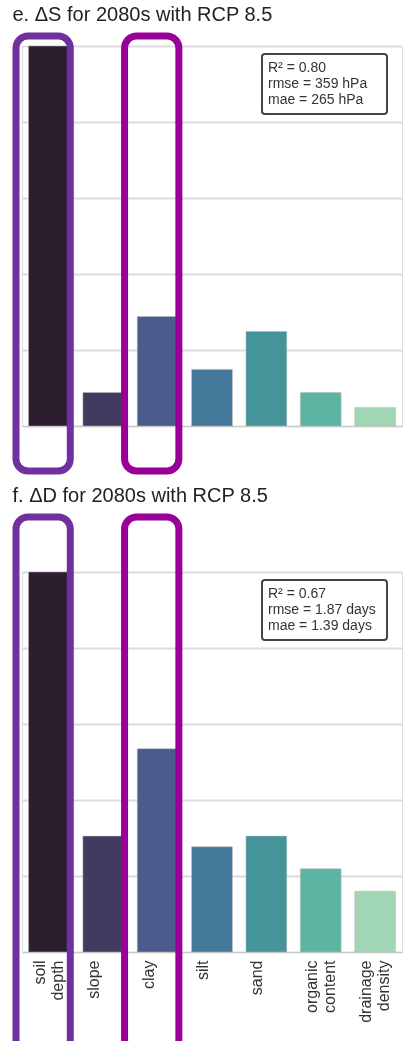  I want to click on x-tick-label: clay, so click(148, 974).